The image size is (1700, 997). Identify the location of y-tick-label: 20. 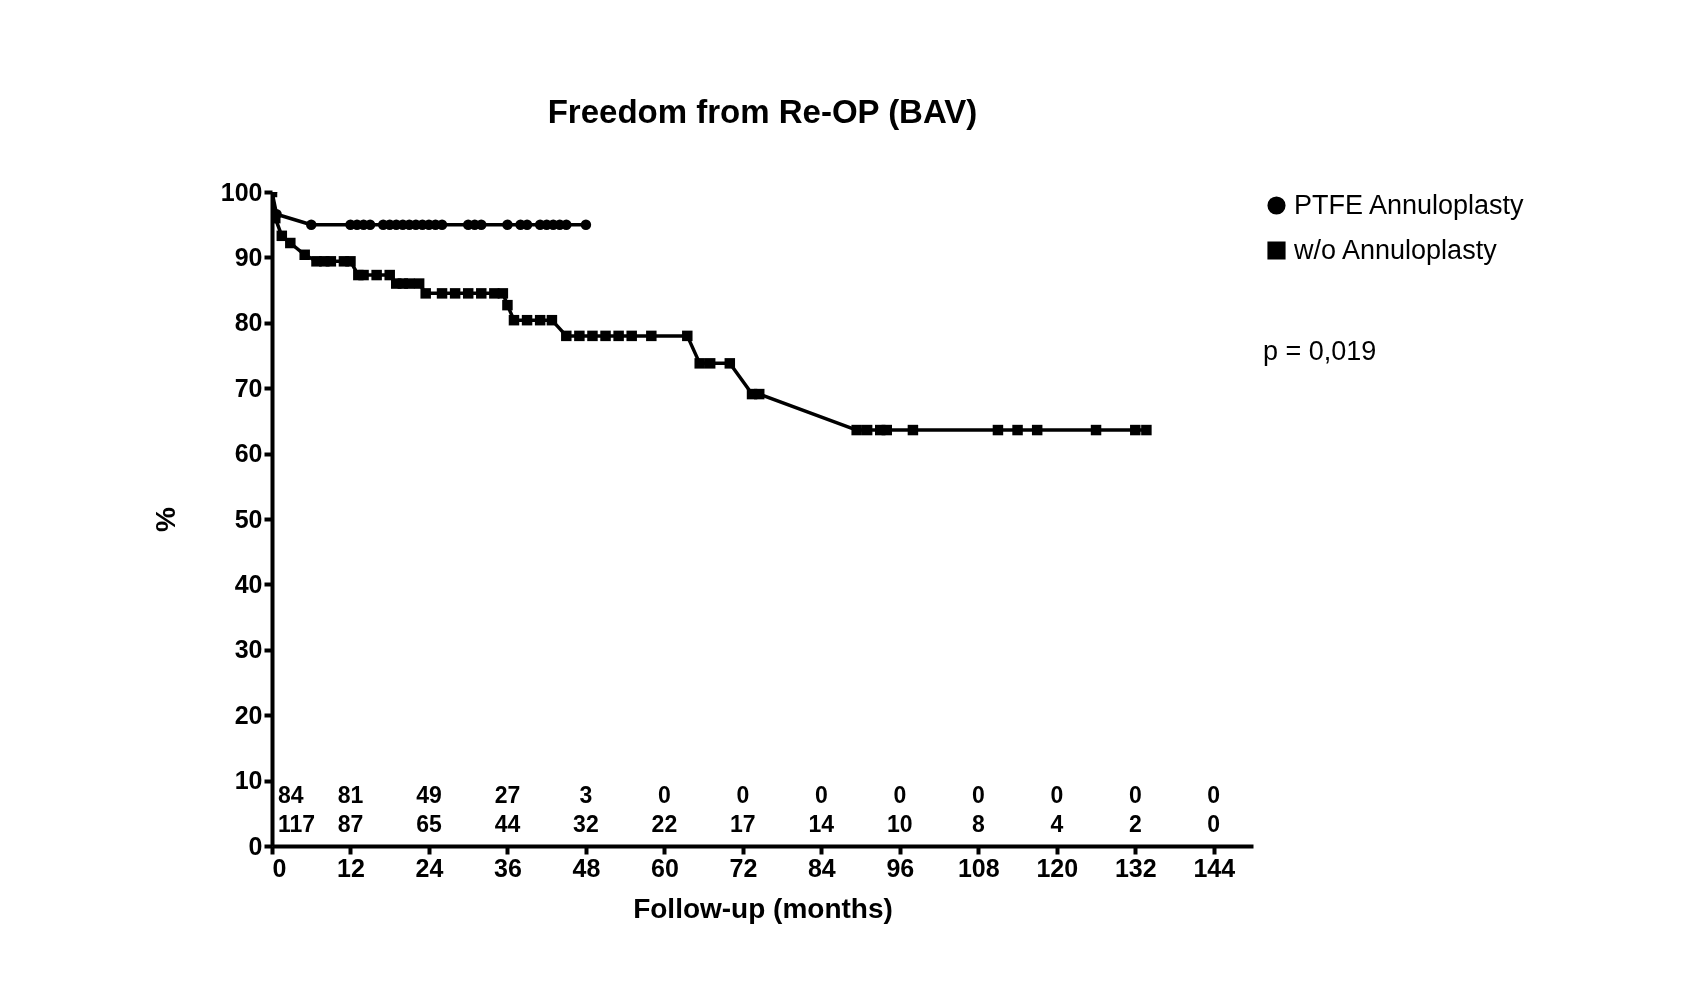
(248, 714).